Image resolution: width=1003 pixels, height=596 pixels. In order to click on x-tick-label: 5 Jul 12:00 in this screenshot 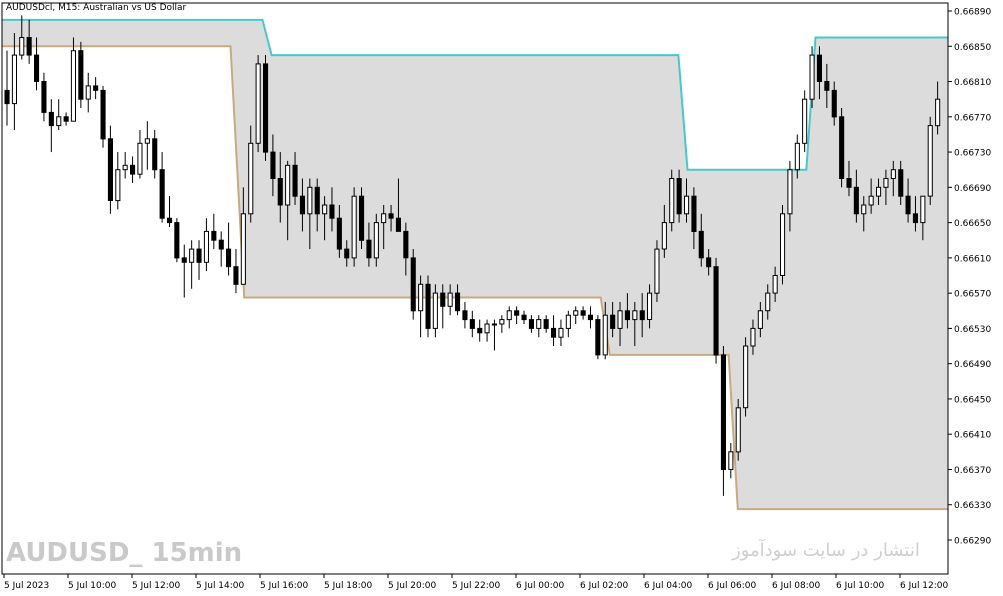, I will do `click(156, 586)`.